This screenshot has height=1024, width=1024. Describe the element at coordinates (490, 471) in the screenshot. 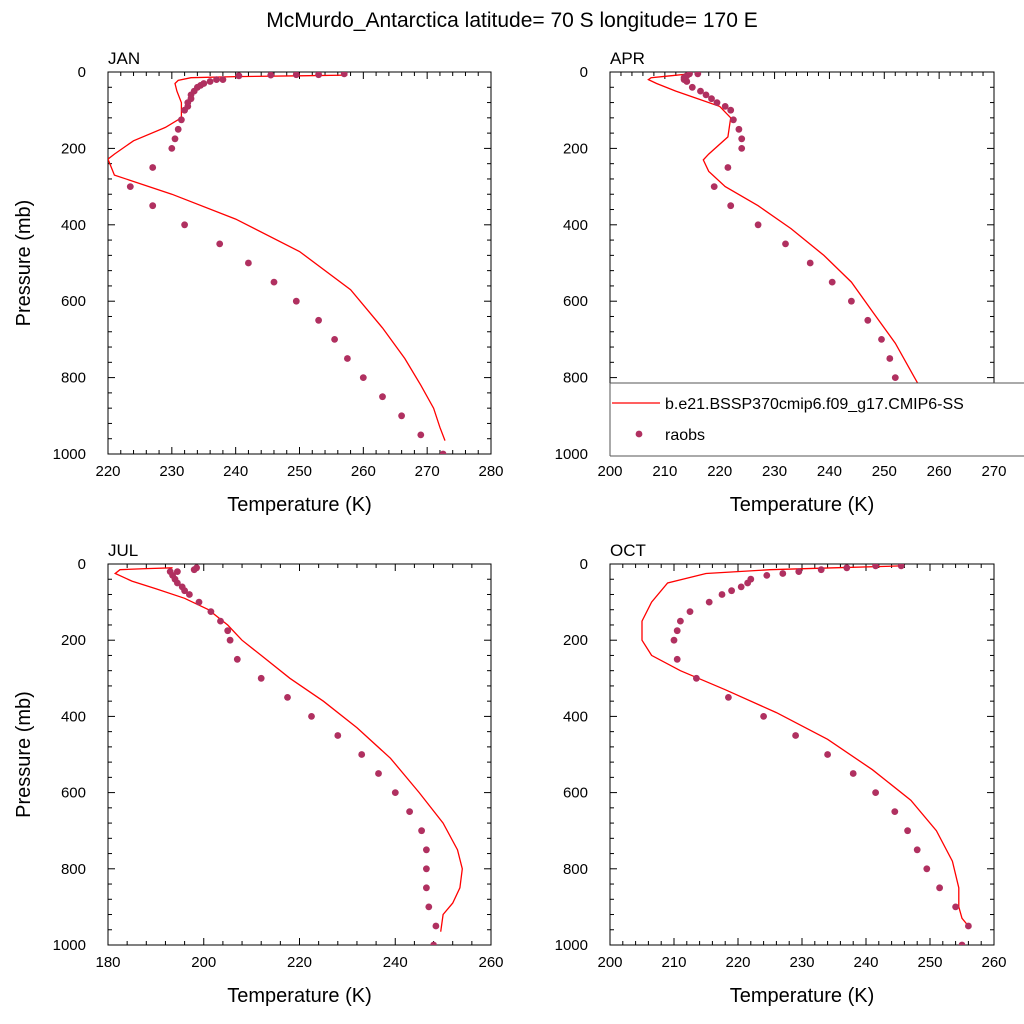

I see `x-tick-label: 280` at that location.